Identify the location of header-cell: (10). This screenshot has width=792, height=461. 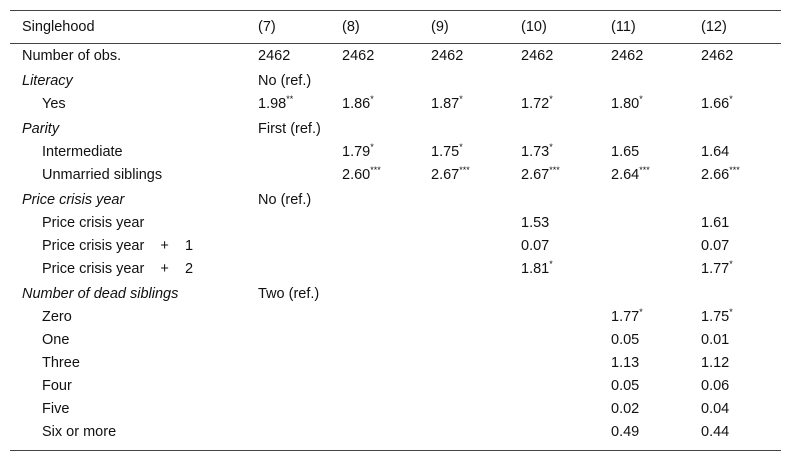
(534, 27).